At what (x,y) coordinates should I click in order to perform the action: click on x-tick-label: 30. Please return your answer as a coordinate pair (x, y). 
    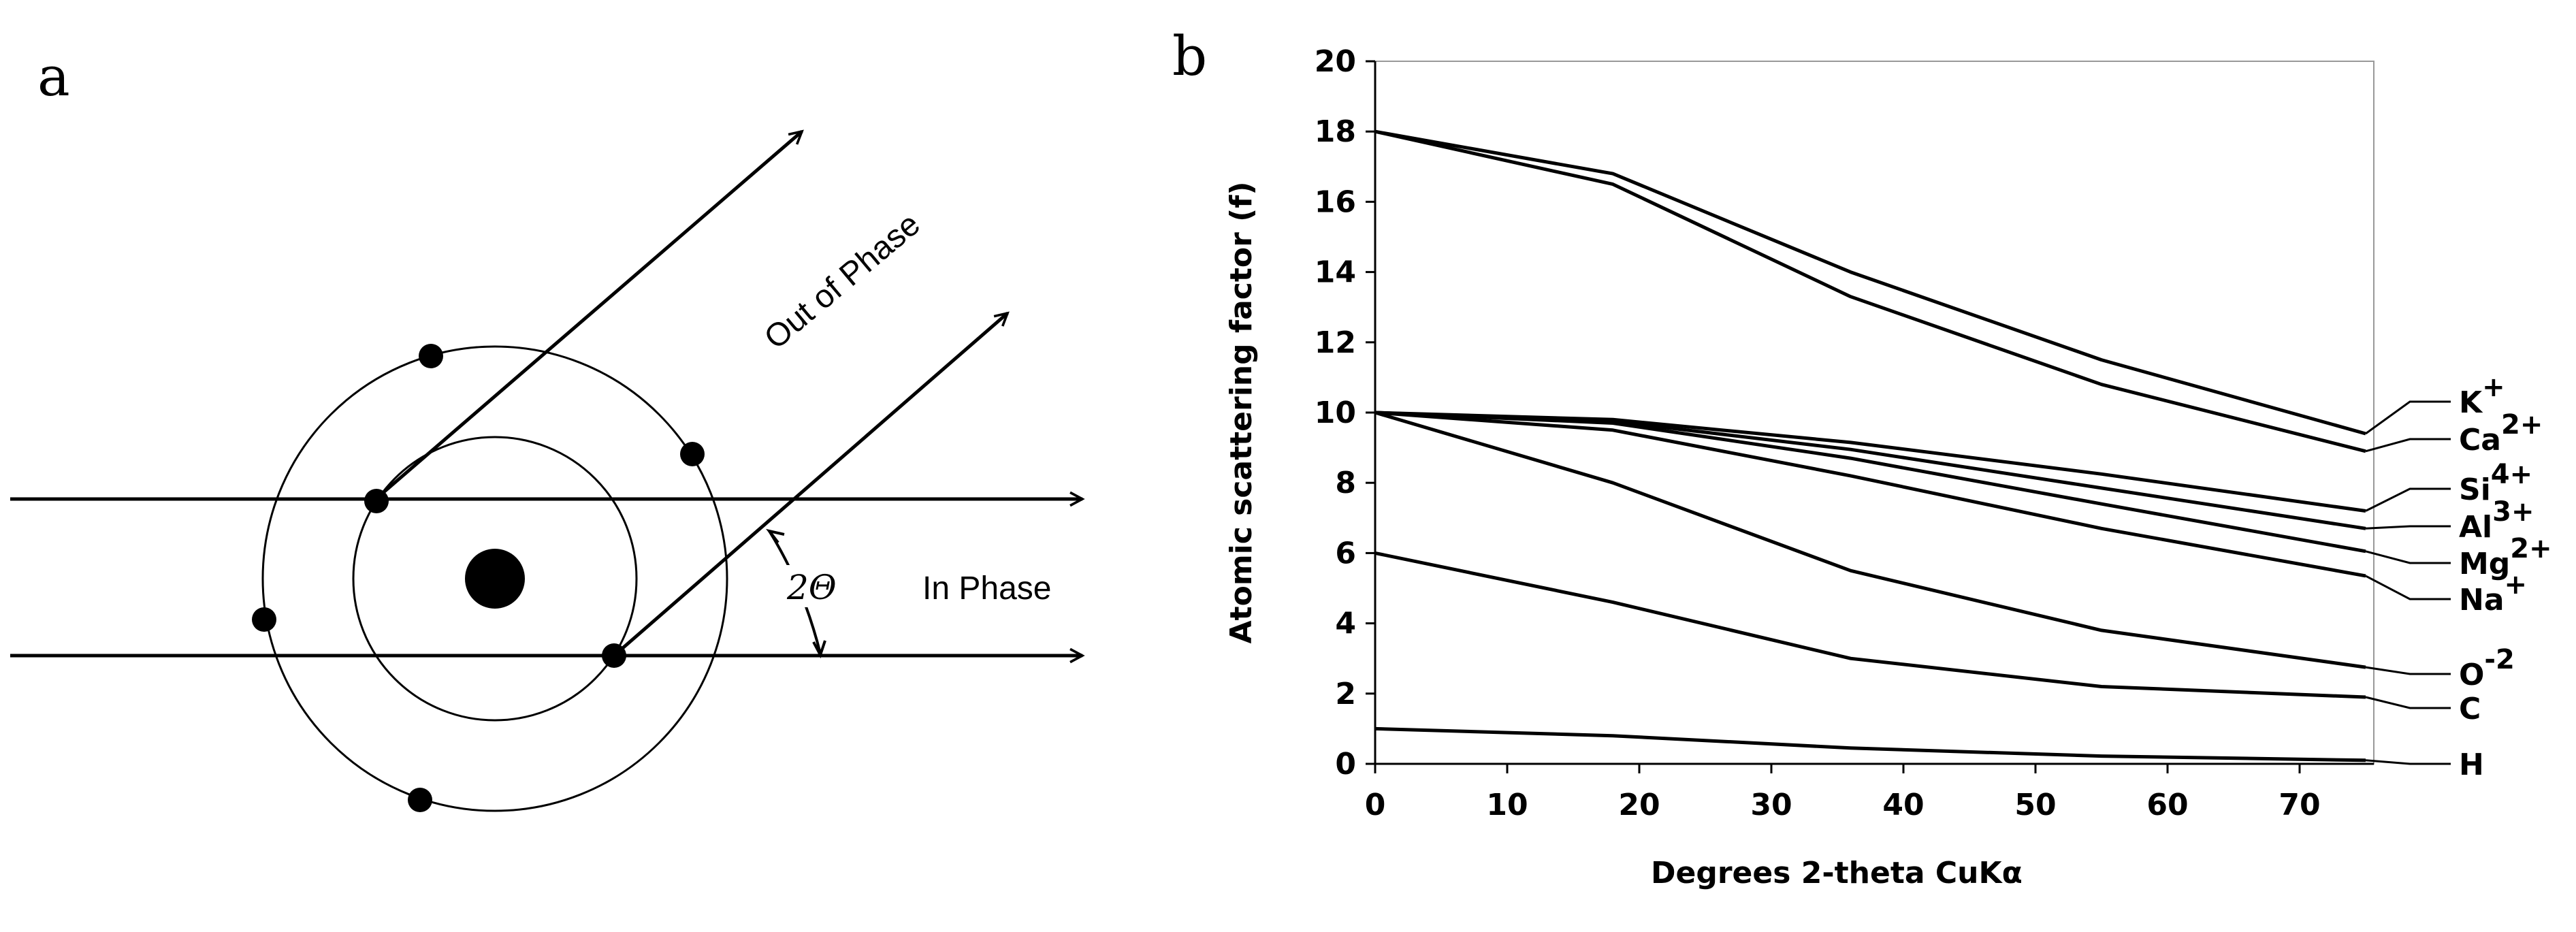
    Looking at the image, I should click on (1771, 805).